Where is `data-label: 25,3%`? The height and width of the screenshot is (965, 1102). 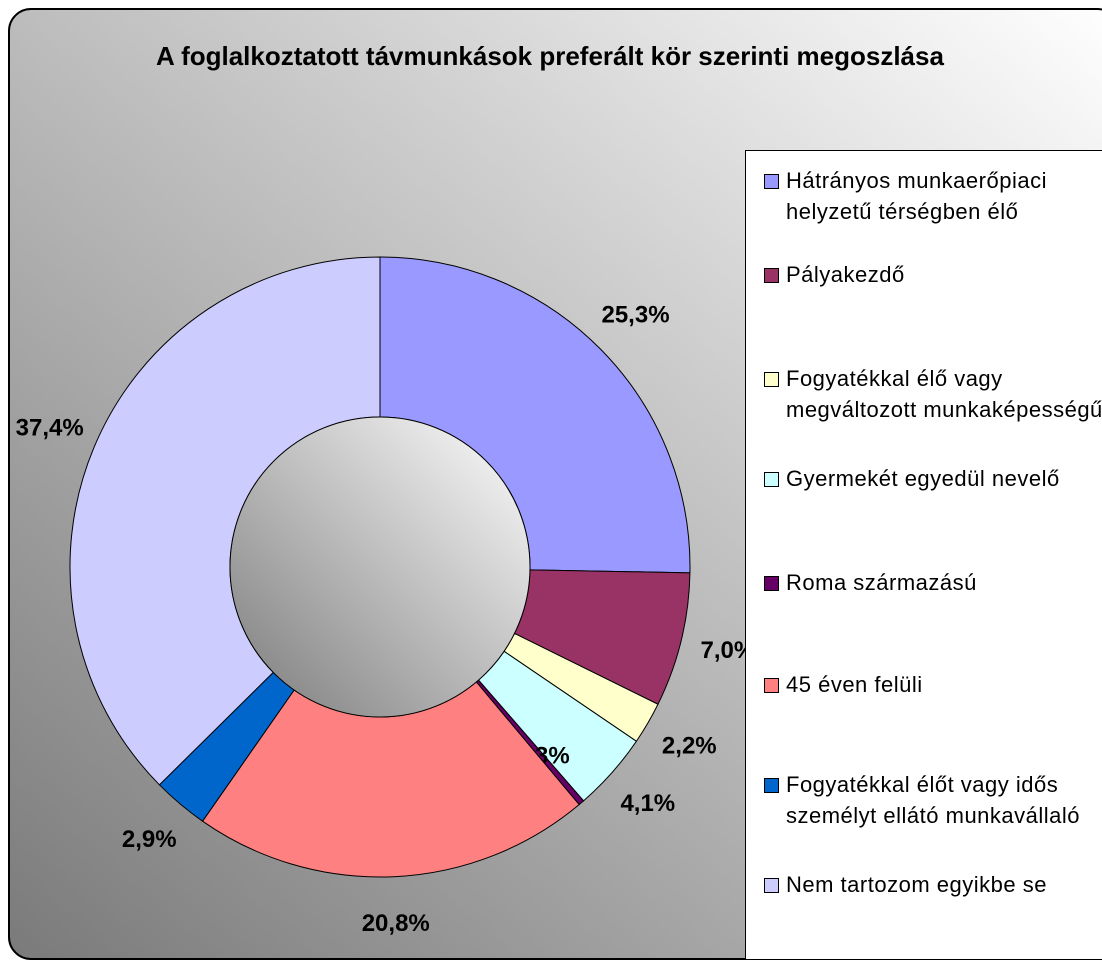 data-label: 25,3% is located at coordinates (635, 315).